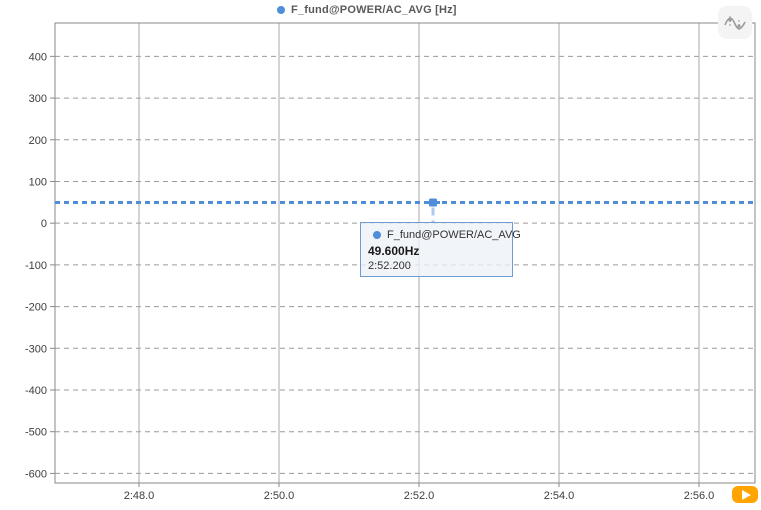 The height and width of the screenshot is (510, 761). What do you see at coordinates (36, 474) in the screenshot?
I see `y-tick-label: -600` at bounding box center [36, 474].